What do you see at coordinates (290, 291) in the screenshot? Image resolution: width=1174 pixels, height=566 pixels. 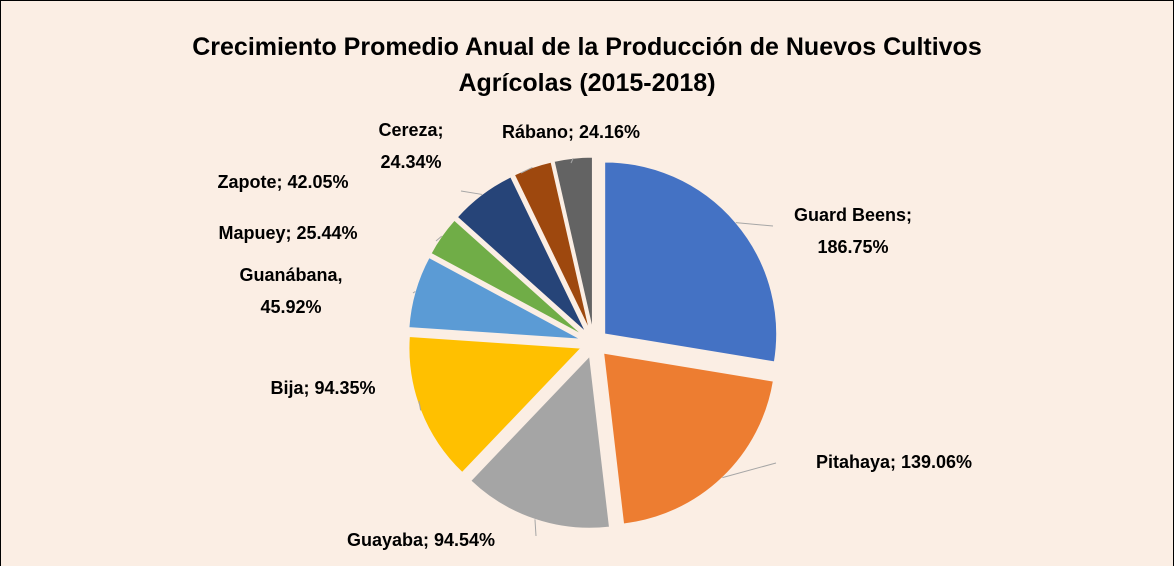 I see `data-label: Guanábana, 45.92%` at bounding box center [290, 291].